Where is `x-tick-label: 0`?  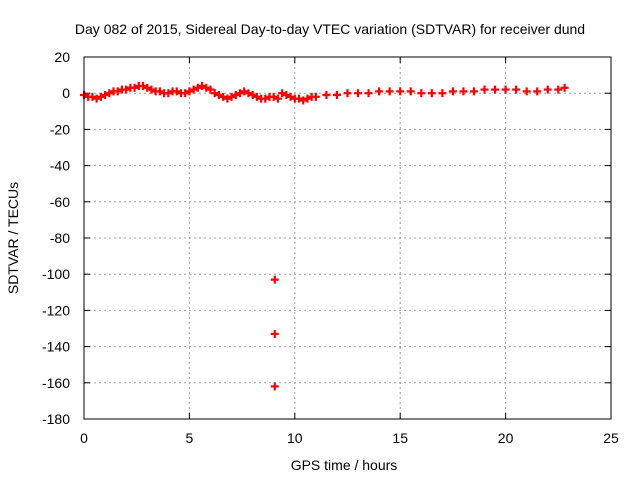 x-tick-label: 0 is located at coordinates (84, 438).